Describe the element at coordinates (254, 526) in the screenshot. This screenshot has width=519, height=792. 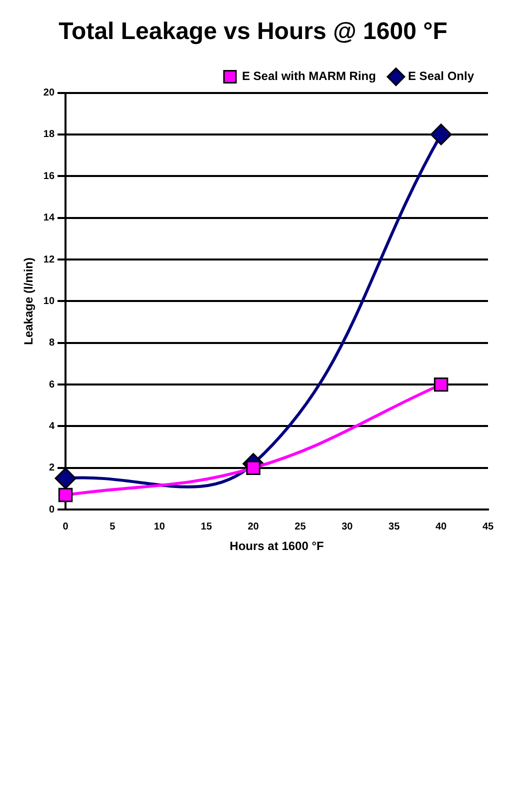
I see `x-tick-label: 20` at that location.